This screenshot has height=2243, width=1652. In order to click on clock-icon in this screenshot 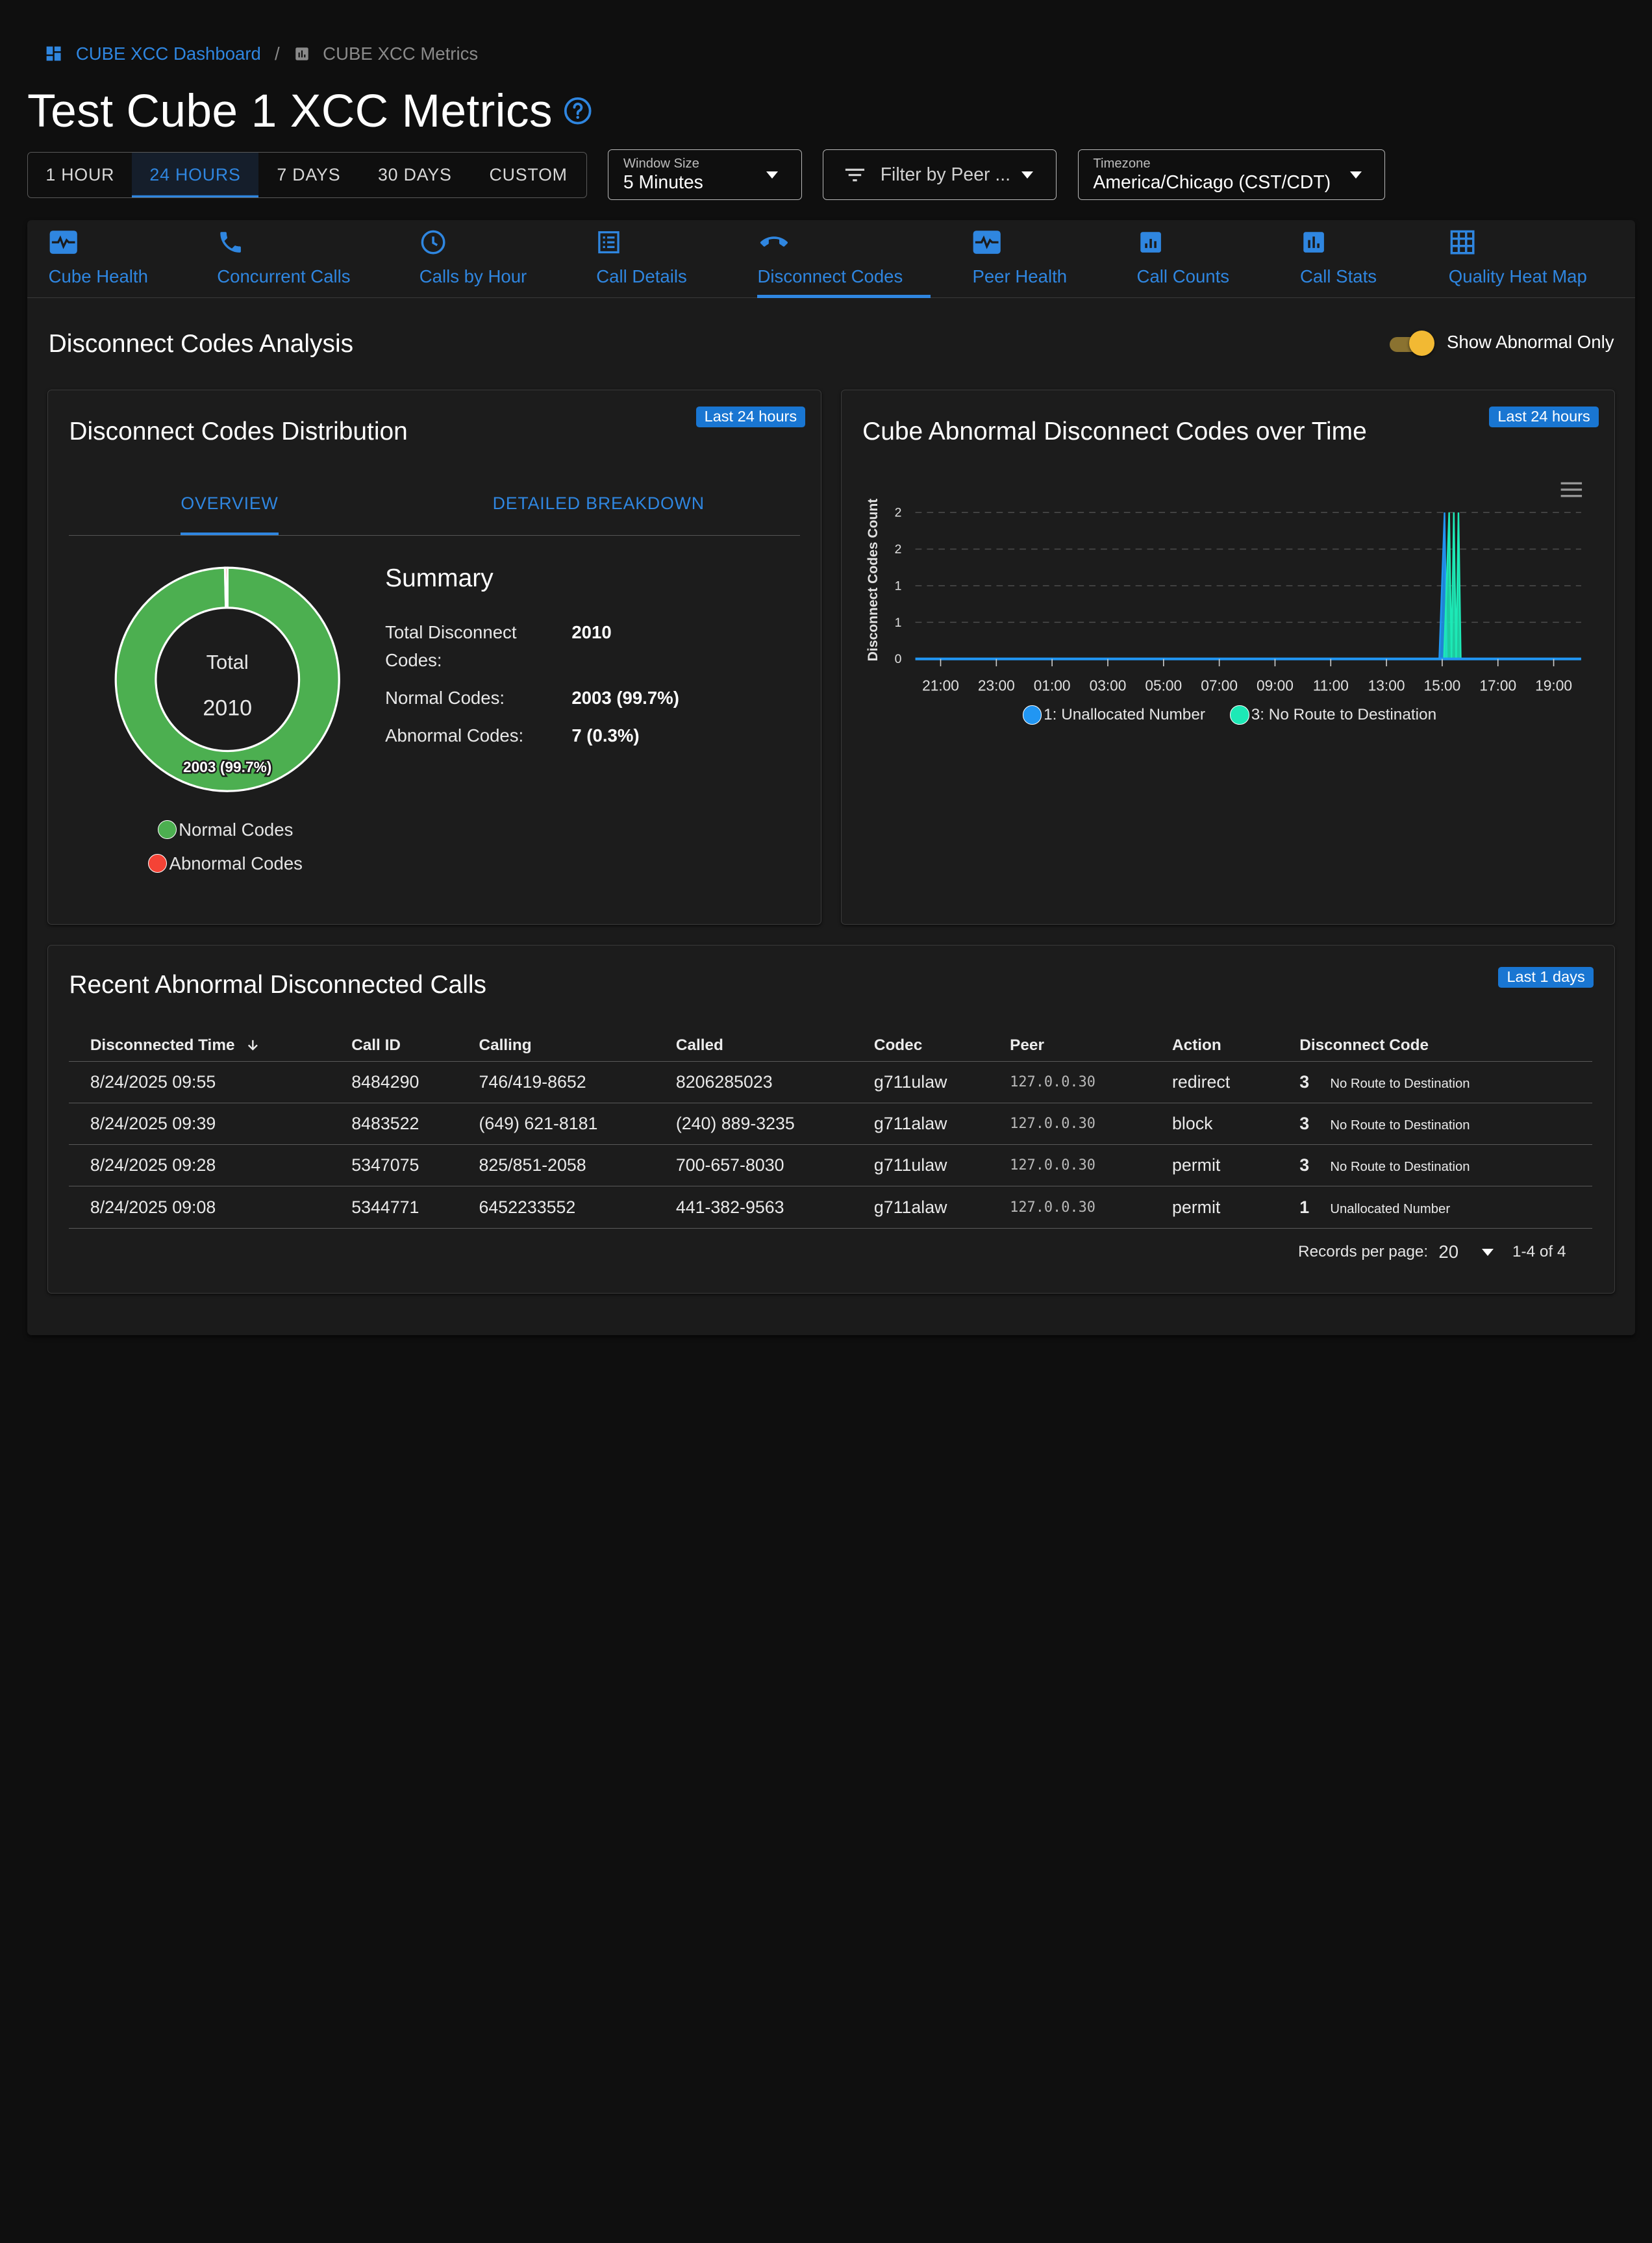, I will do `click(433, 242)`.